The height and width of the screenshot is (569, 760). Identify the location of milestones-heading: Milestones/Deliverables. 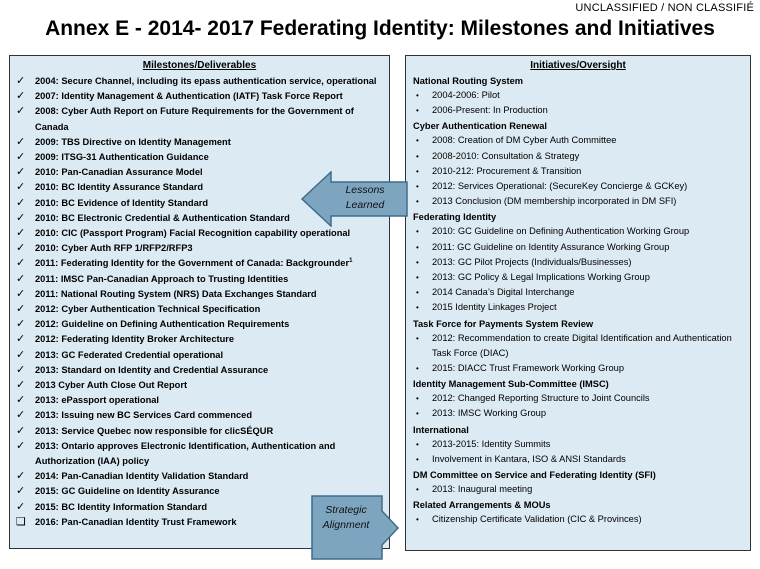
(199, 65).